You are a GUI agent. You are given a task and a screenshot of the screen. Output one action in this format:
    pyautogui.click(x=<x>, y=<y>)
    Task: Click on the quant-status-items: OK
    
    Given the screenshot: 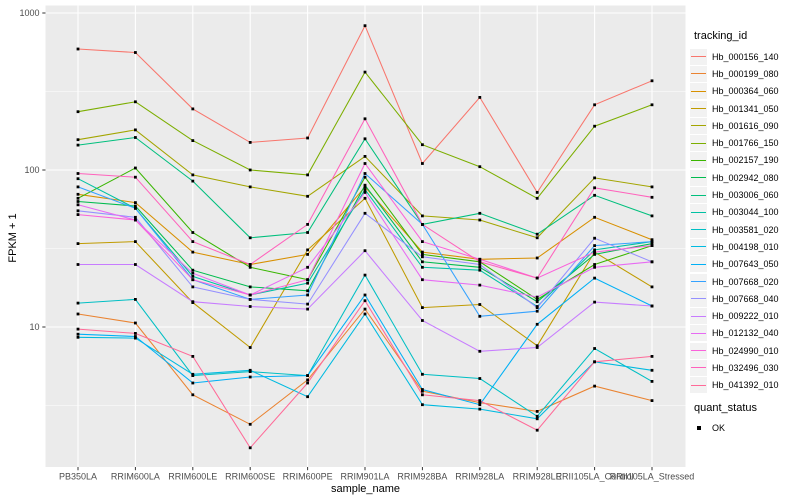 What is the action you would take?
    pyautogui.click(x=745, y=427)
    